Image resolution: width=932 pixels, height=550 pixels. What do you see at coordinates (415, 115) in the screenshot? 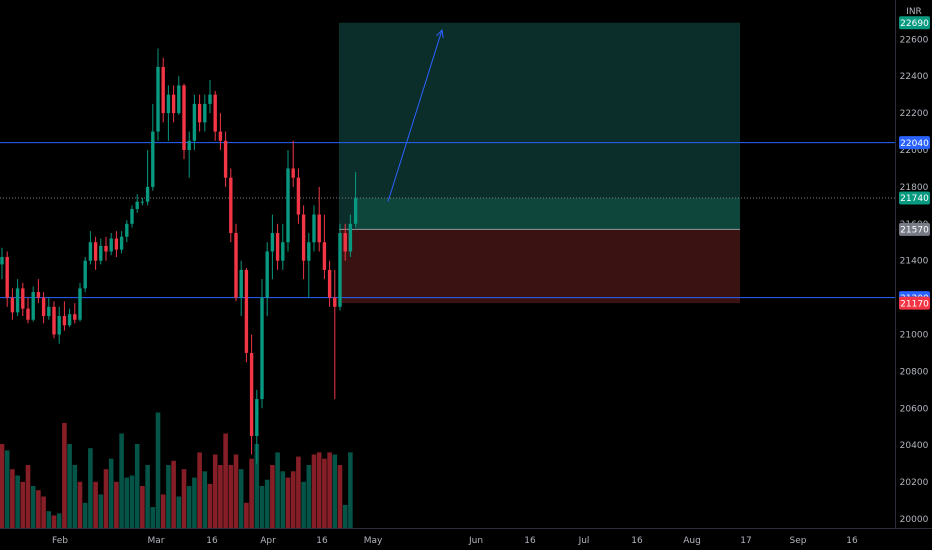
I see `trend-arrow` at bounding box center [415, 115].